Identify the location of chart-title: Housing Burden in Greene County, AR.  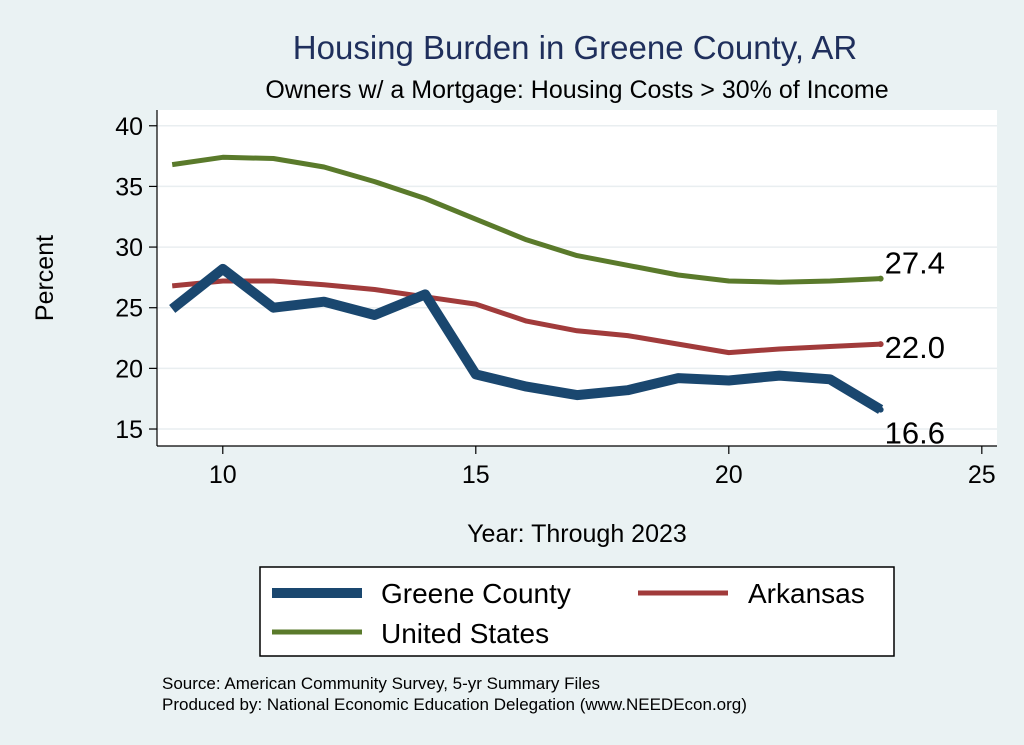
(575, 47).